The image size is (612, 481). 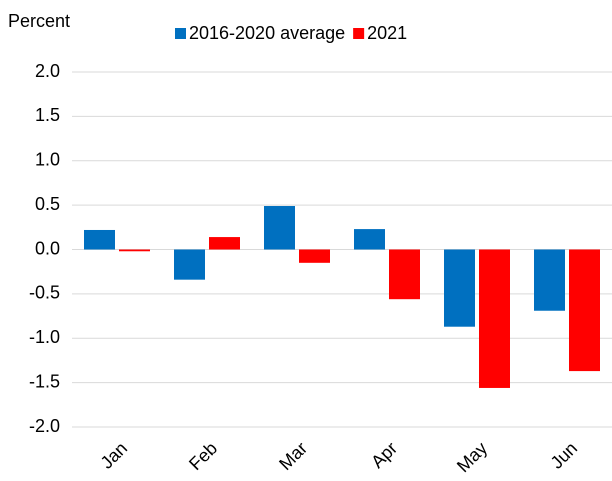 What do you see at coordinates (47, 248) in the screenshot?
I see `y-tick-label: 0.0` at bounding box center [47, 248].